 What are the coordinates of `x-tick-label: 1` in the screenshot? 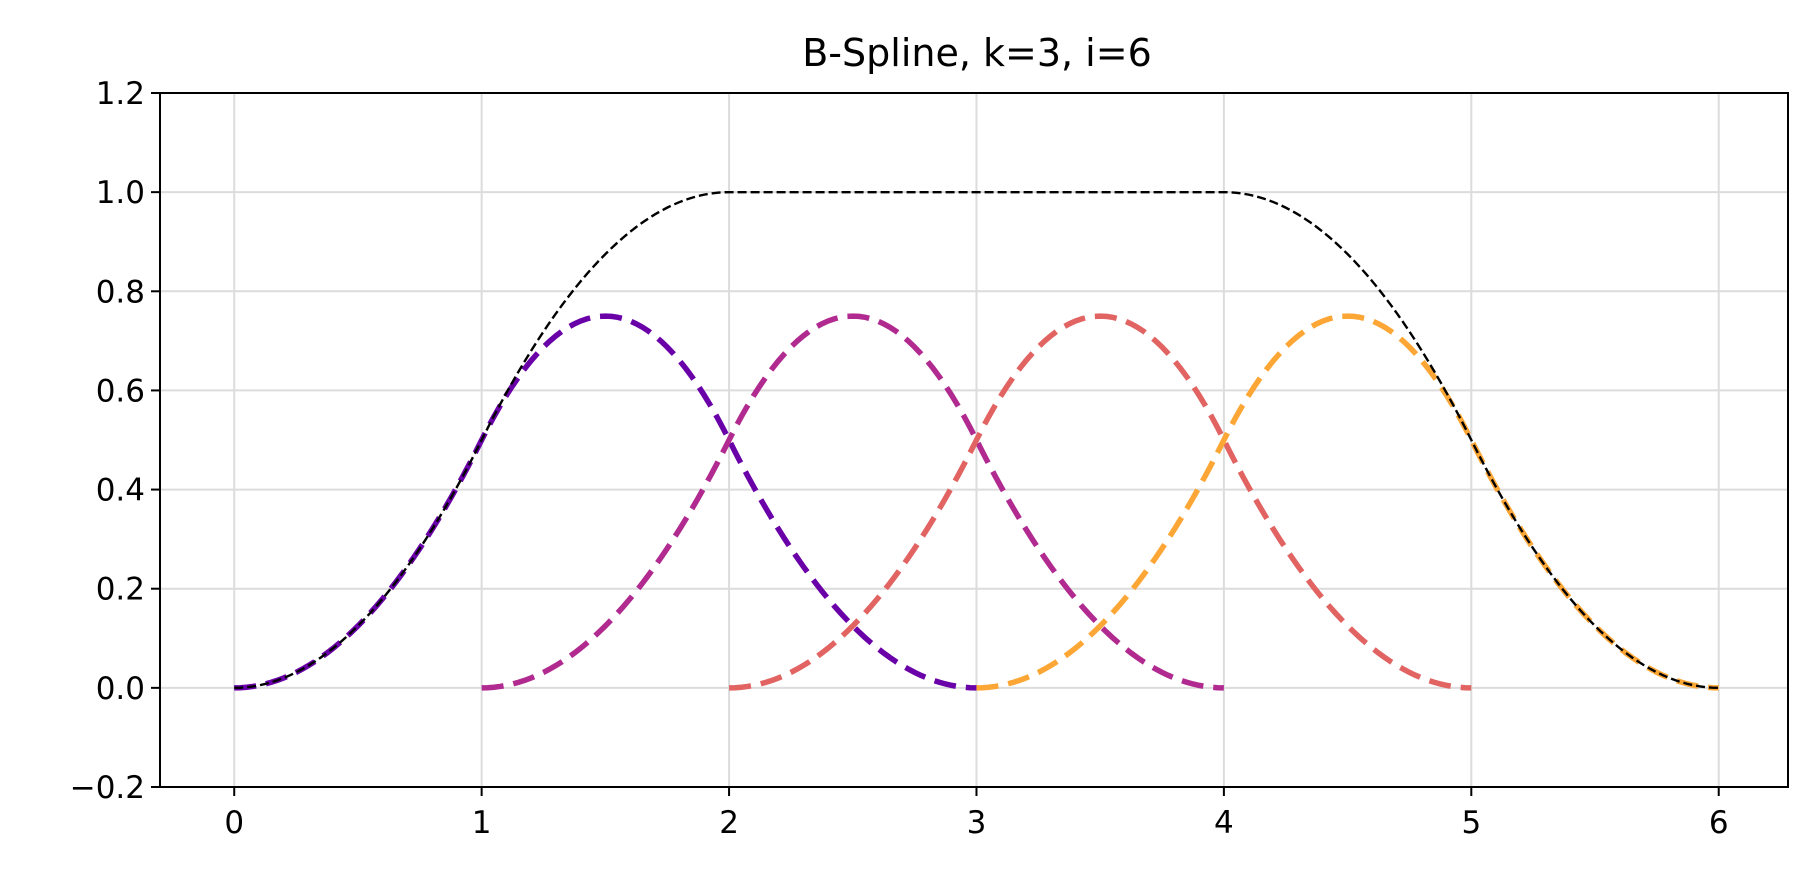 It's located at (482, 823).